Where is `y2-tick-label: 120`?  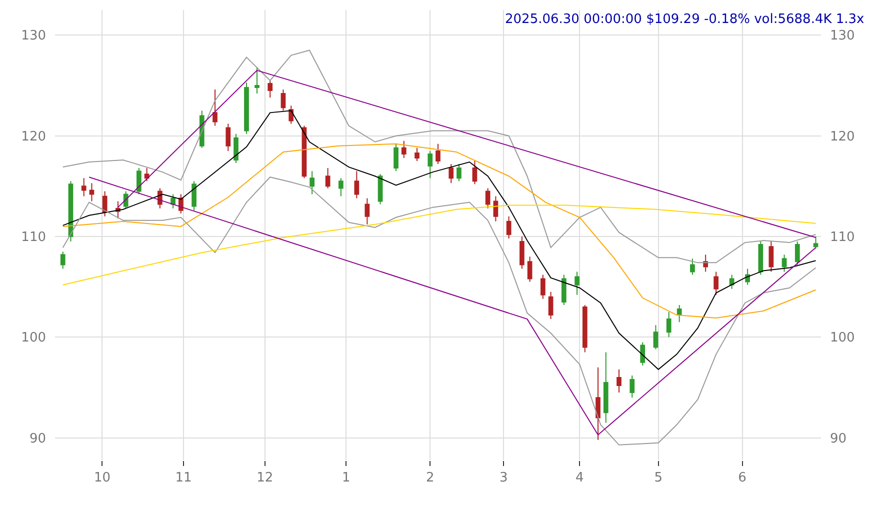
y2-tick-label: 120 is located at coordinates (842, 136).